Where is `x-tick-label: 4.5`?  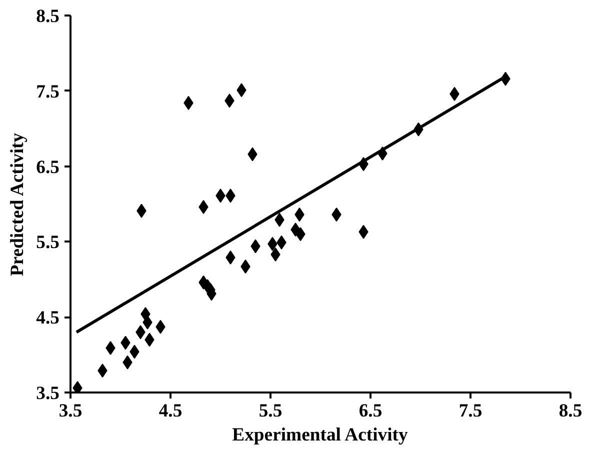 x-tick-label: 4.5 is located at coordinates (170, 411).